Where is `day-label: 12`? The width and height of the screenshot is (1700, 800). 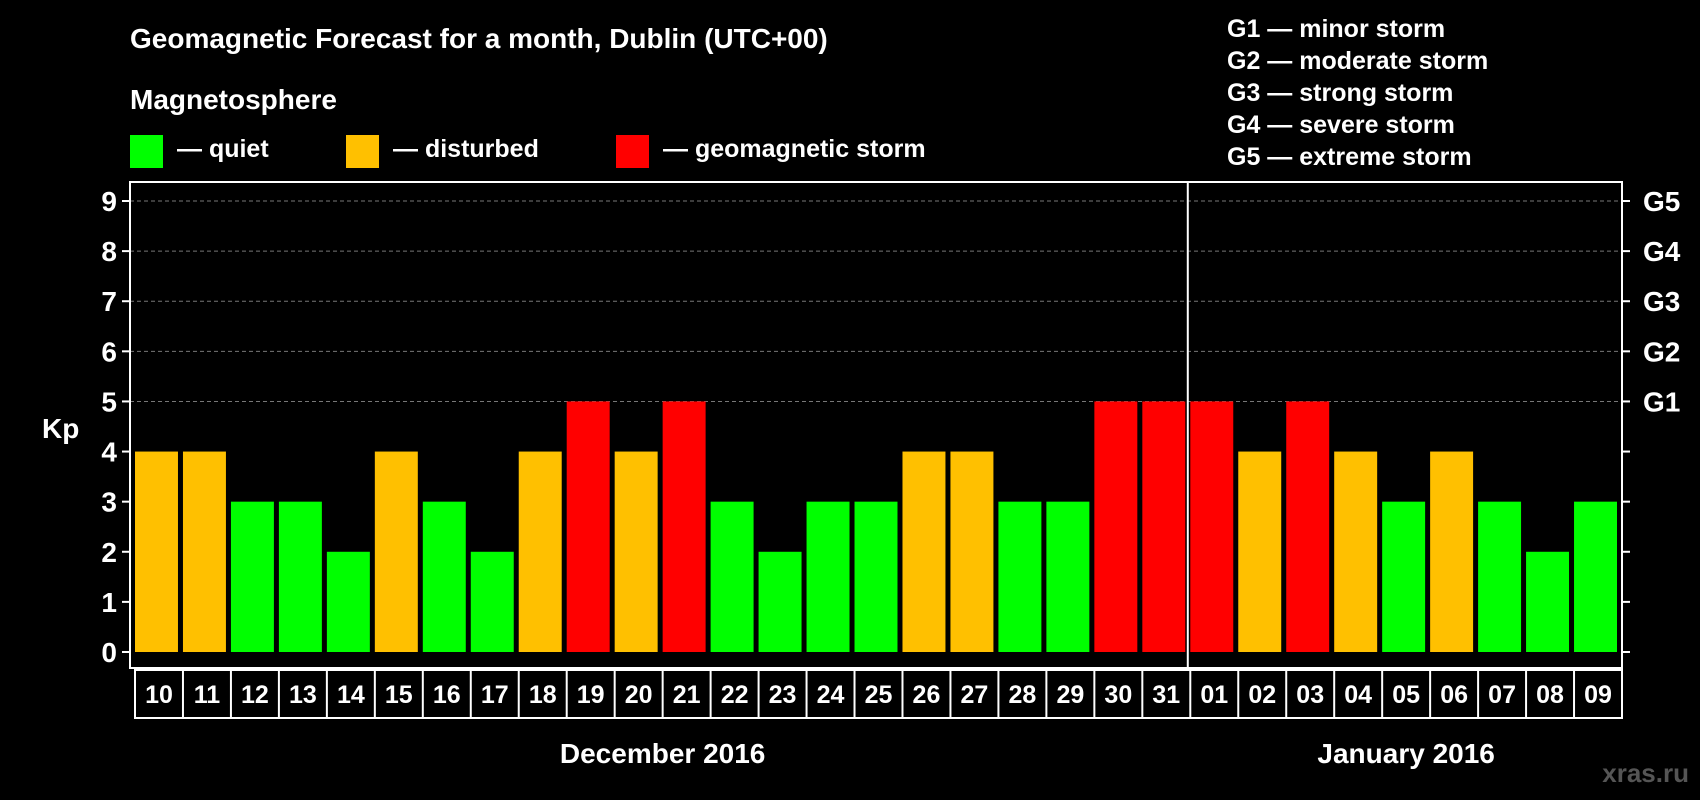 day-label: 12 is located at coordinates (255, 695).